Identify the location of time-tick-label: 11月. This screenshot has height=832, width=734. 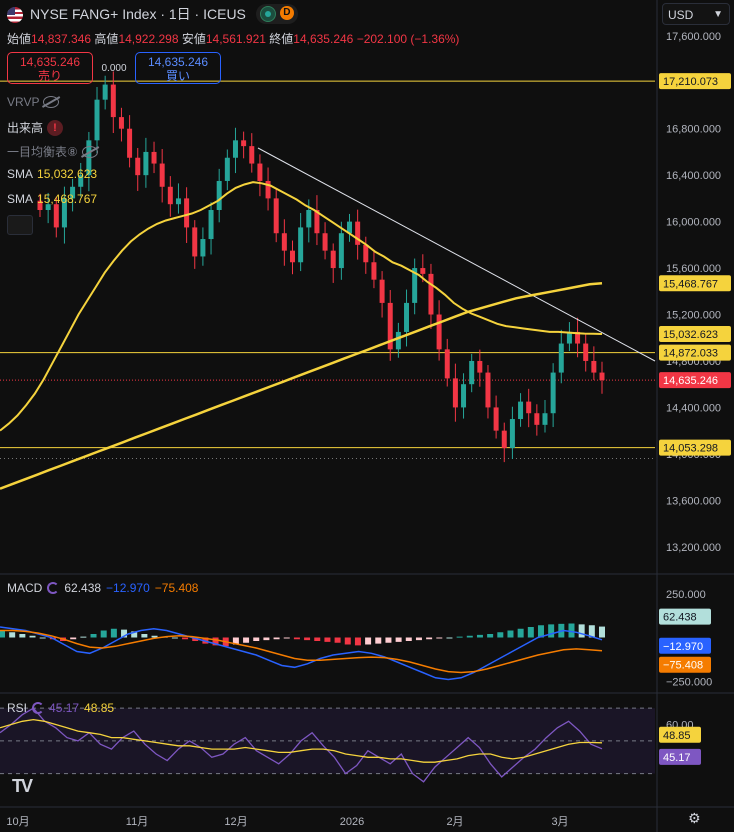
(137, 822).